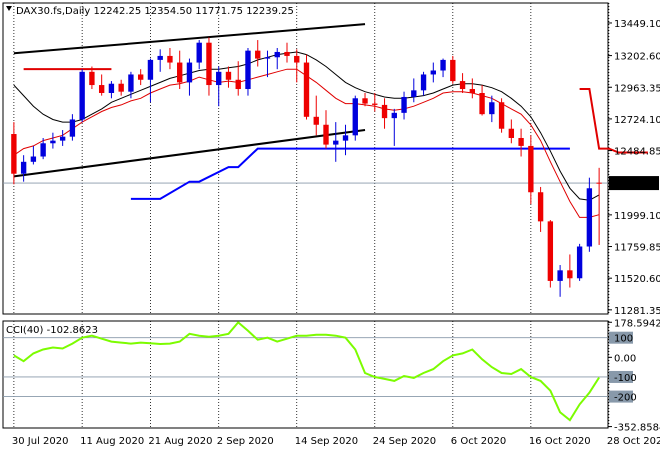 This screenshot has width=660, height=450. I want to click on cci-axis-label: -200, so click(625, 398).